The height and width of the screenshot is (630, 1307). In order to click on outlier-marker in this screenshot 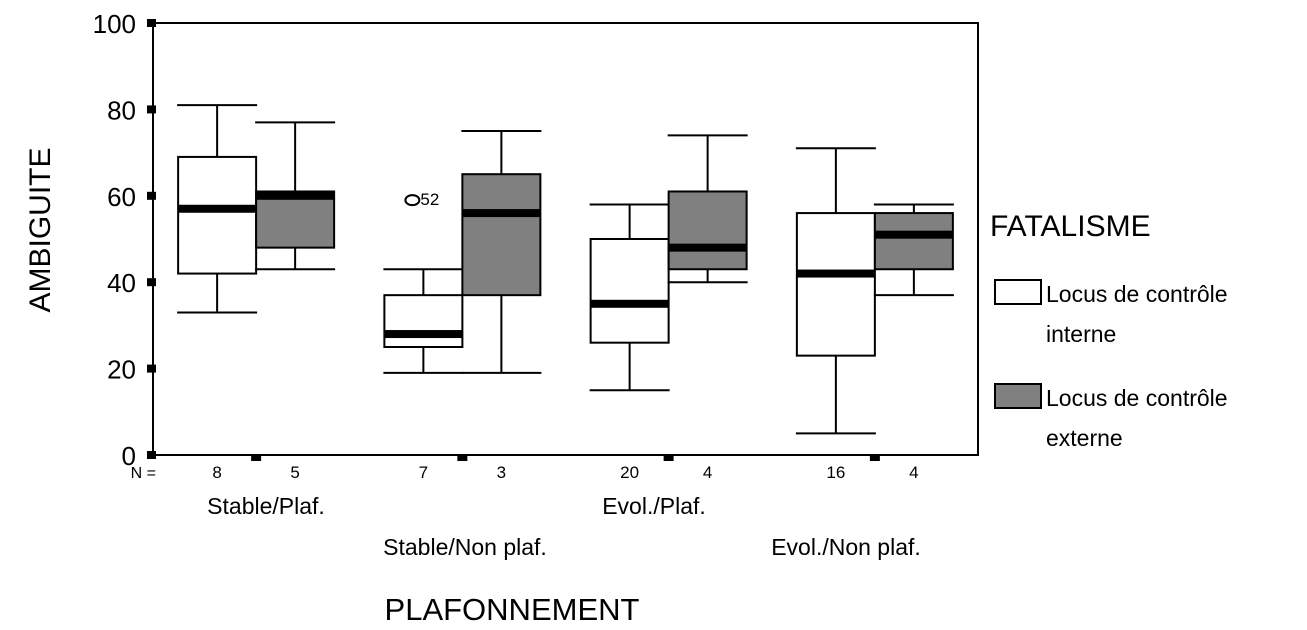, I will do `click(412, 200)`.